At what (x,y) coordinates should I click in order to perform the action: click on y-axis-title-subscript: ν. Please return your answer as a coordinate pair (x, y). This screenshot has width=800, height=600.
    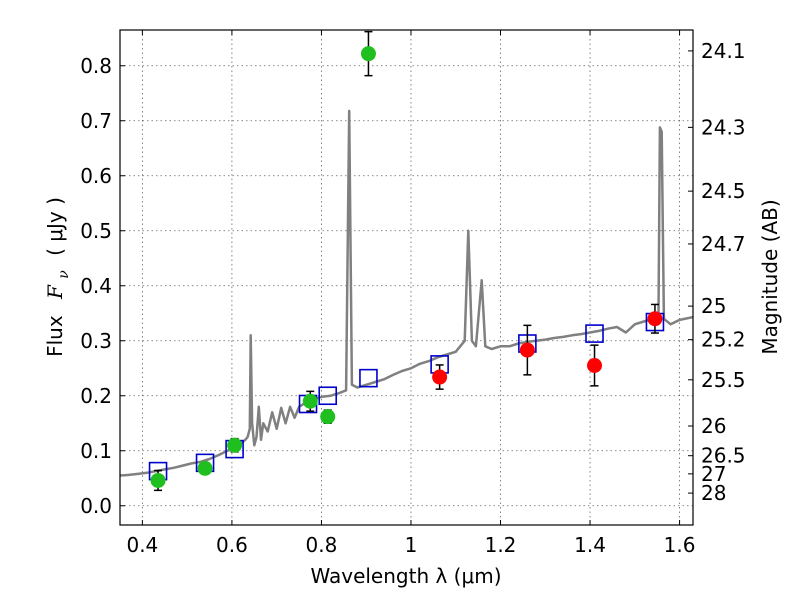
    Looking at the image, I should click on (64, 274).